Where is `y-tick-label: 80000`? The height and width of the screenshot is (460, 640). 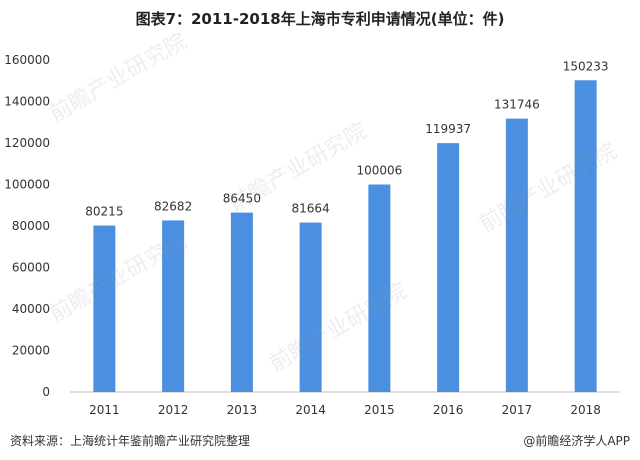 y-tick-label: 80000 is located at coordinates (31, 226).